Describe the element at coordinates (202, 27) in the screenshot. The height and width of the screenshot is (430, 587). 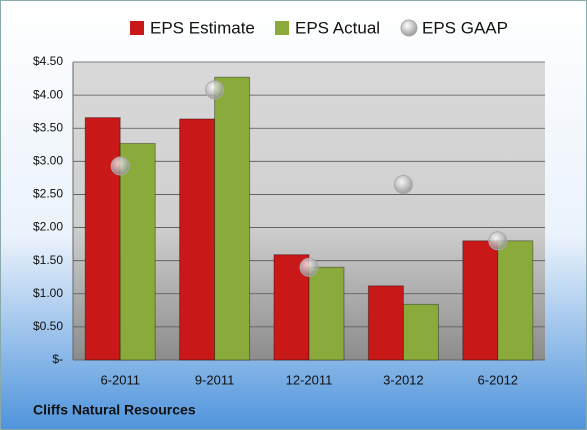
I see `legend-label: EPS Estimate` at that location.